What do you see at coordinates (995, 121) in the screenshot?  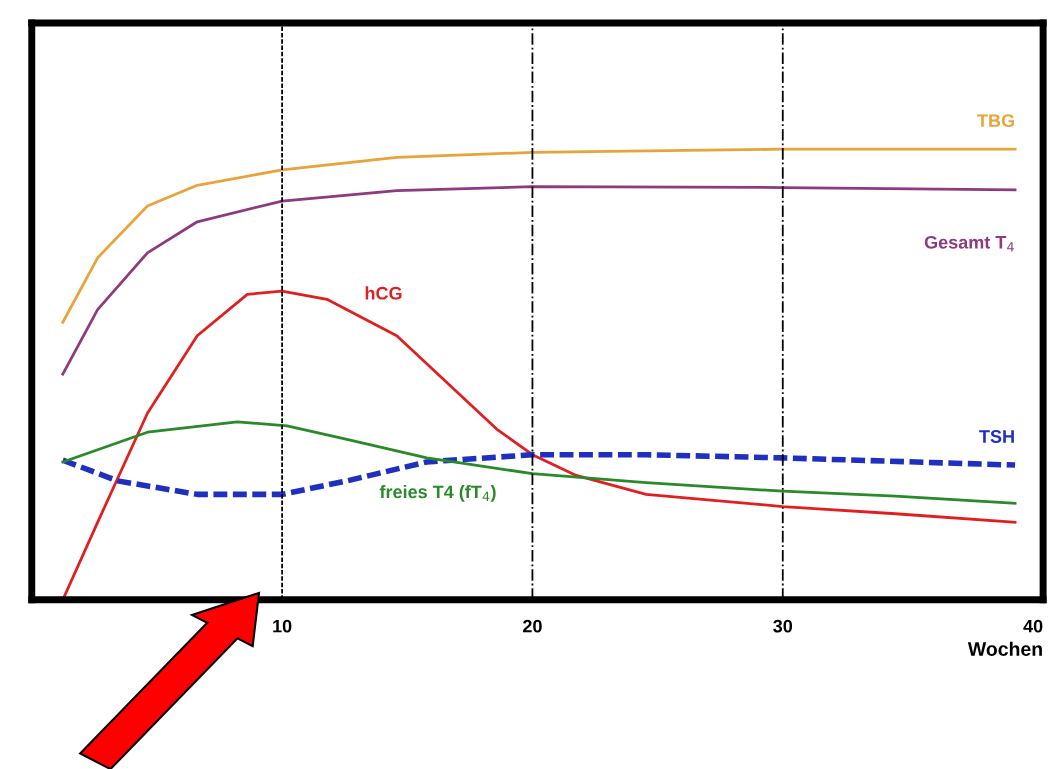 I see `series-label: TBG` at bounding box center [995, 121].